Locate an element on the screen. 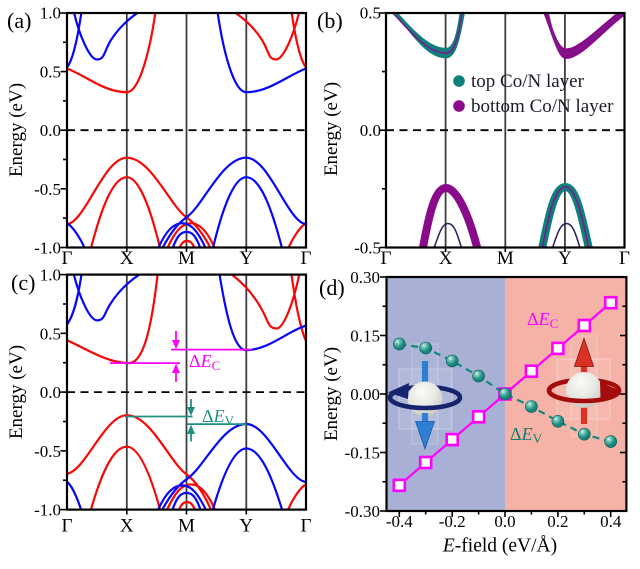 This screenshot has width=640, height=569. svg-text: 0.30 is located at coordinates (365, 277).